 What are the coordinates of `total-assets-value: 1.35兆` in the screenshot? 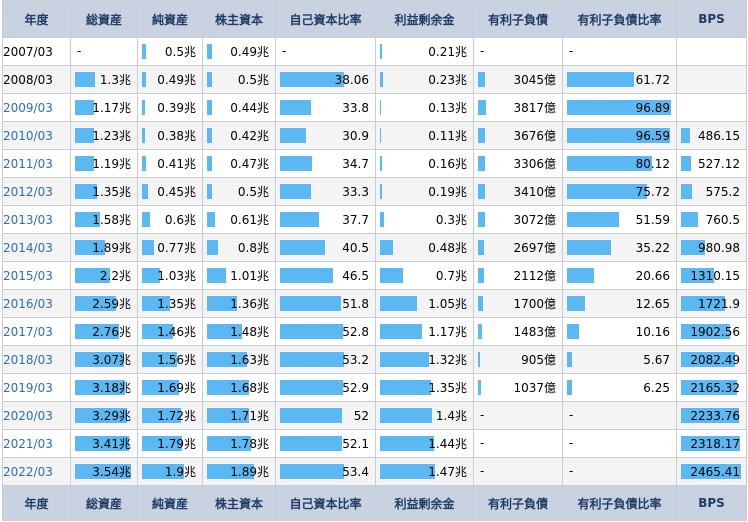 It's located at (111, 192).